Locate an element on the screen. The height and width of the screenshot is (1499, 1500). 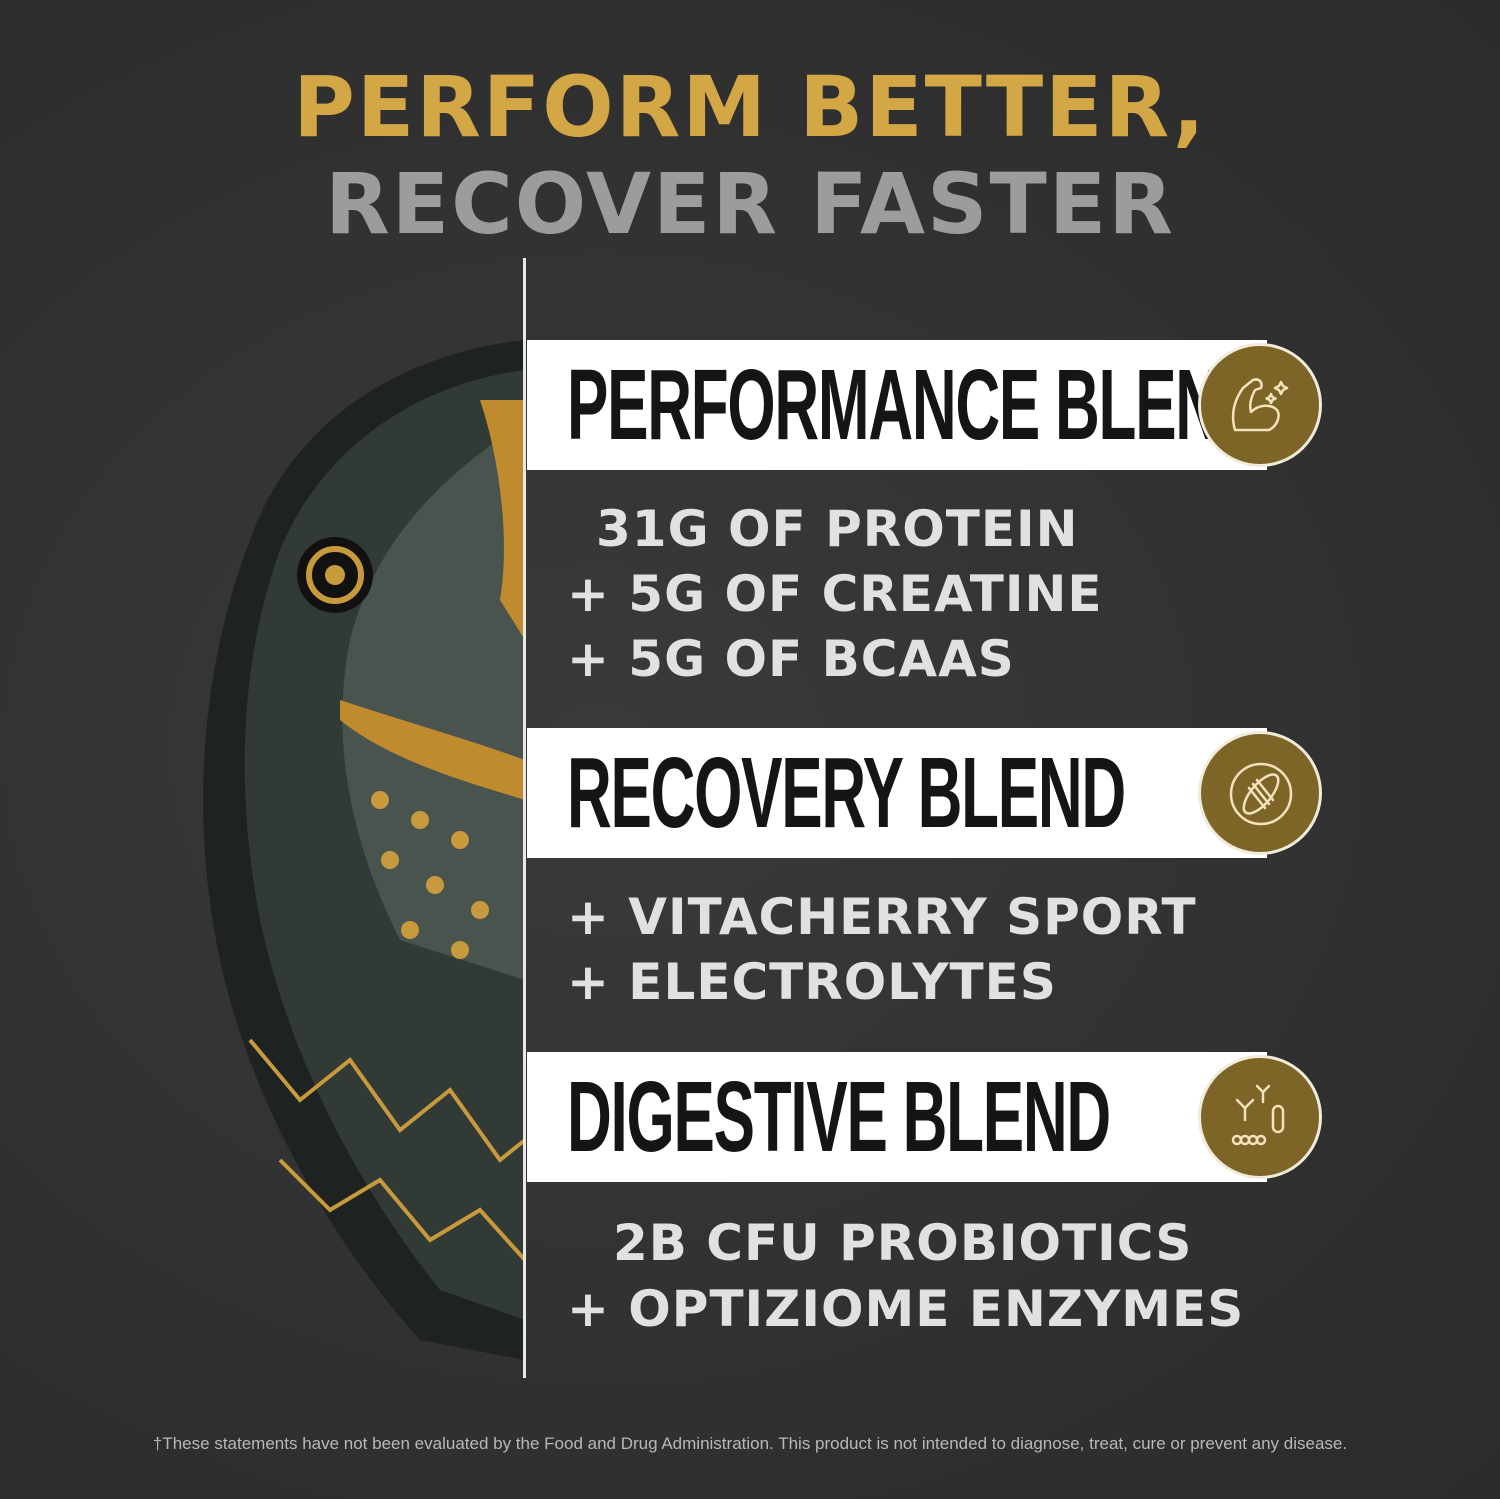
blend-line: + ELECTROLYTES is located at coordinates (812, 982).